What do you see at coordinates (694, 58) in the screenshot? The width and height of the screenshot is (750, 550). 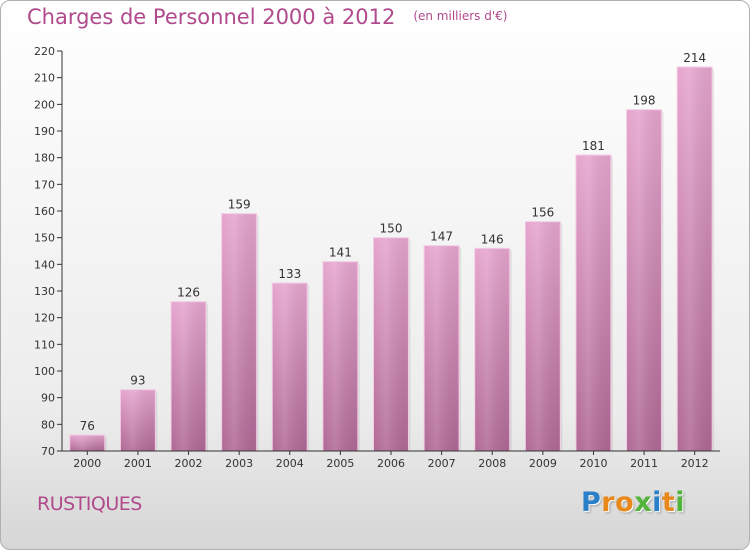 I see `data-label: 214` at bounding box center [694, 58].